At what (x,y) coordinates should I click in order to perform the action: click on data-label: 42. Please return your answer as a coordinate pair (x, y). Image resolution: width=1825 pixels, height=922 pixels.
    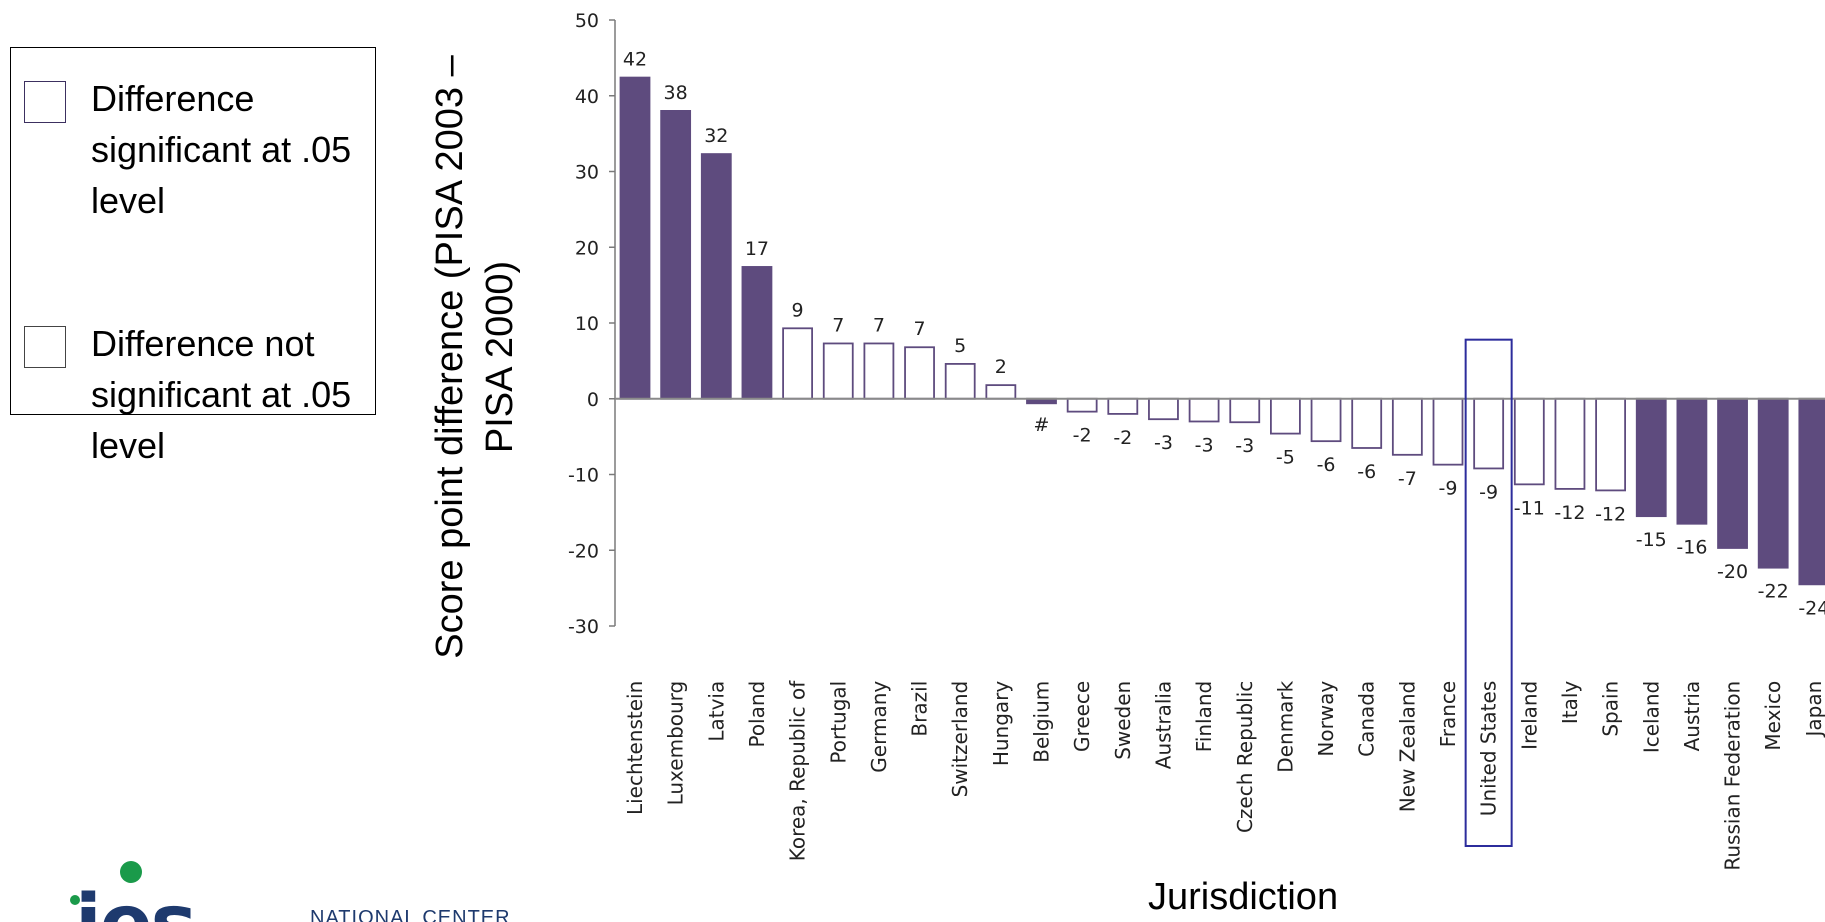
    Looking at the image, I should click on (635, 60).